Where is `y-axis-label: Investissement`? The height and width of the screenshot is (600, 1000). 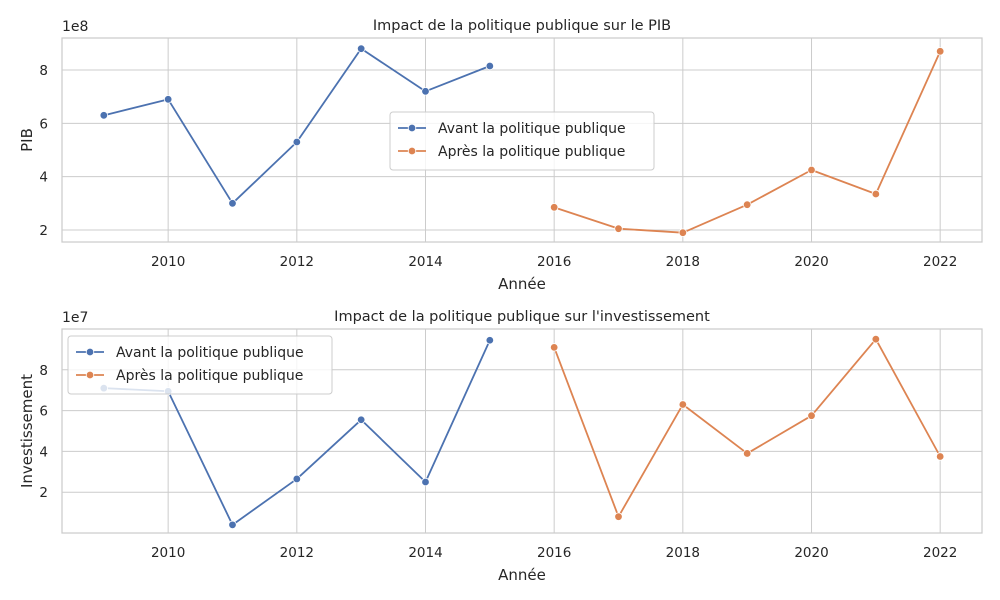 y-axis-label: Investissement is located at coordinates (27, 431).